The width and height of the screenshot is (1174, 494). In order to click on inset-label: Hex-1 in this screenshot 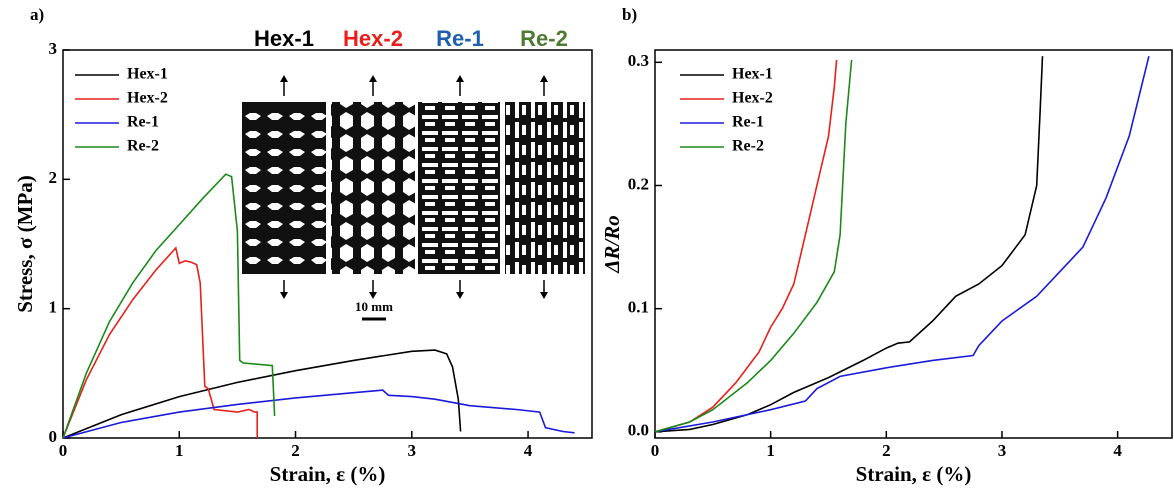, I will do `click(284, 38)`.